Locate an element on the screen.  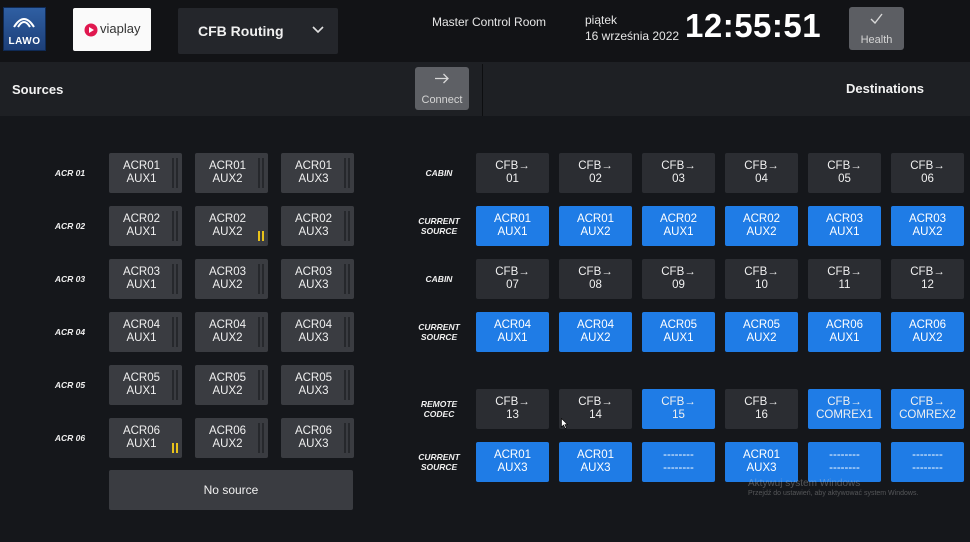
source-tile-aux: AUX1 is located at coordinates (141, 391).